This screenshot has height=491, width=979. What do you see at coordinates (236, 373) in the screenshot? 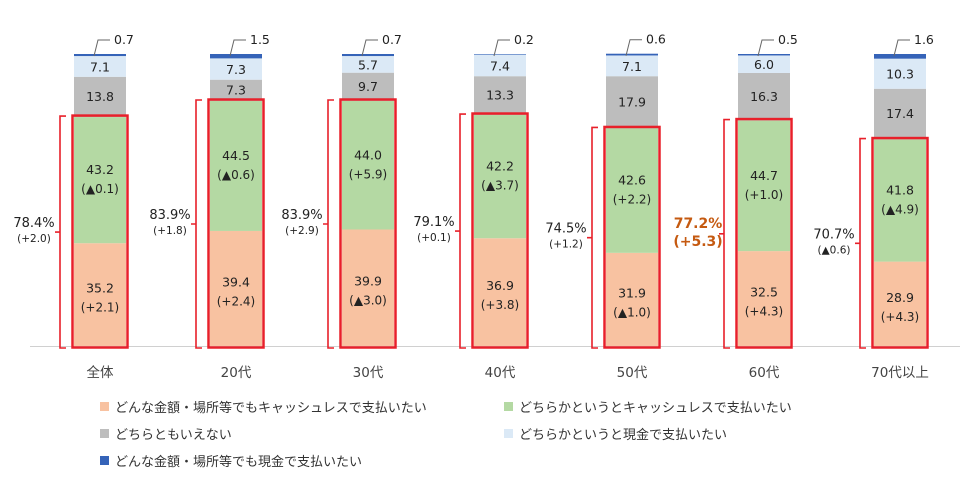
I see `category-label: 20代` at bounding box center [236, 373].